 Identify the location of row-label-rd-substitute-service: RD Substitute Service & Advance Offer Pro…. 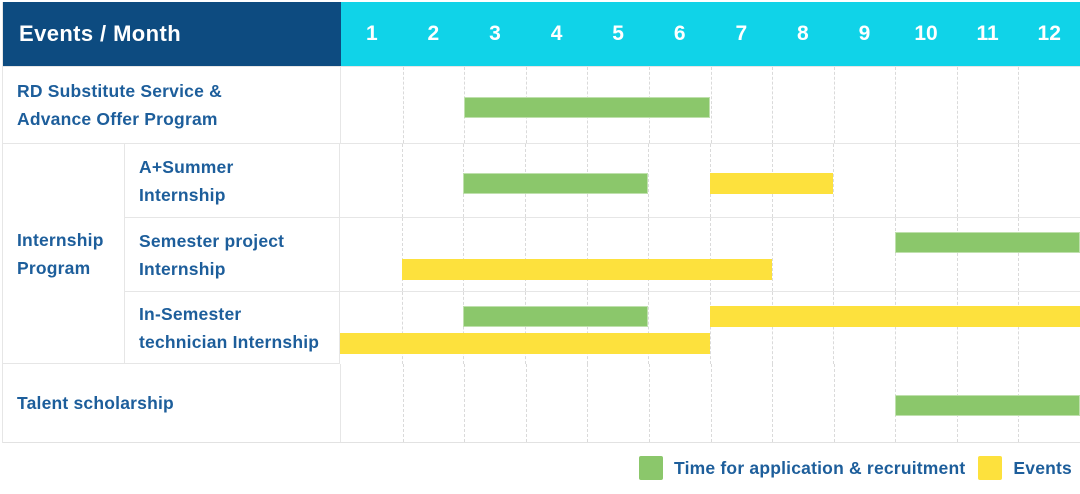
(172, 105).